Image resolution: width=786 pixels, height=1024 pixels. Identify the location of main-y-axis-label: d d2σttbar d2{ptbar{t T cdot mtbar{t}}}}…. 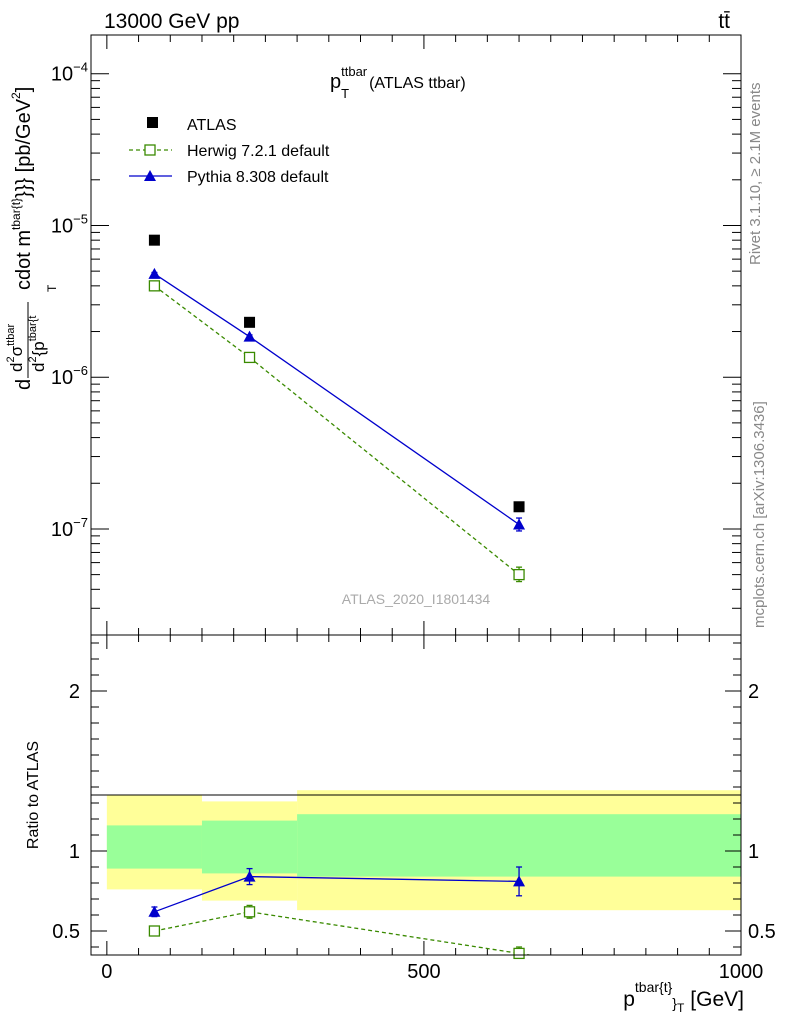
(32, 238).